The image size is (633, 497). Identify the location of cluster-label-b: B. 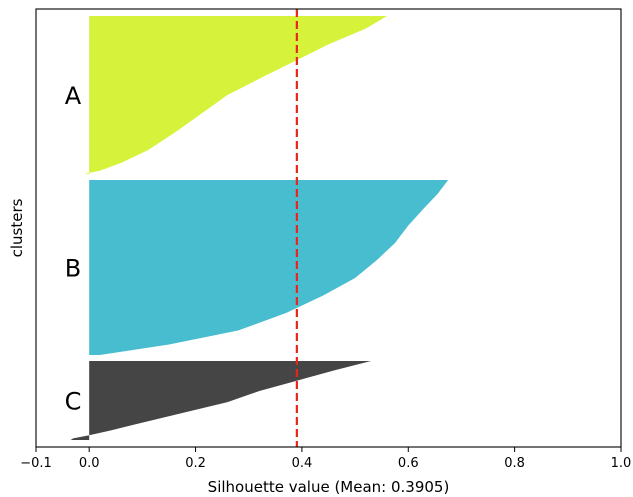
(73, 269).